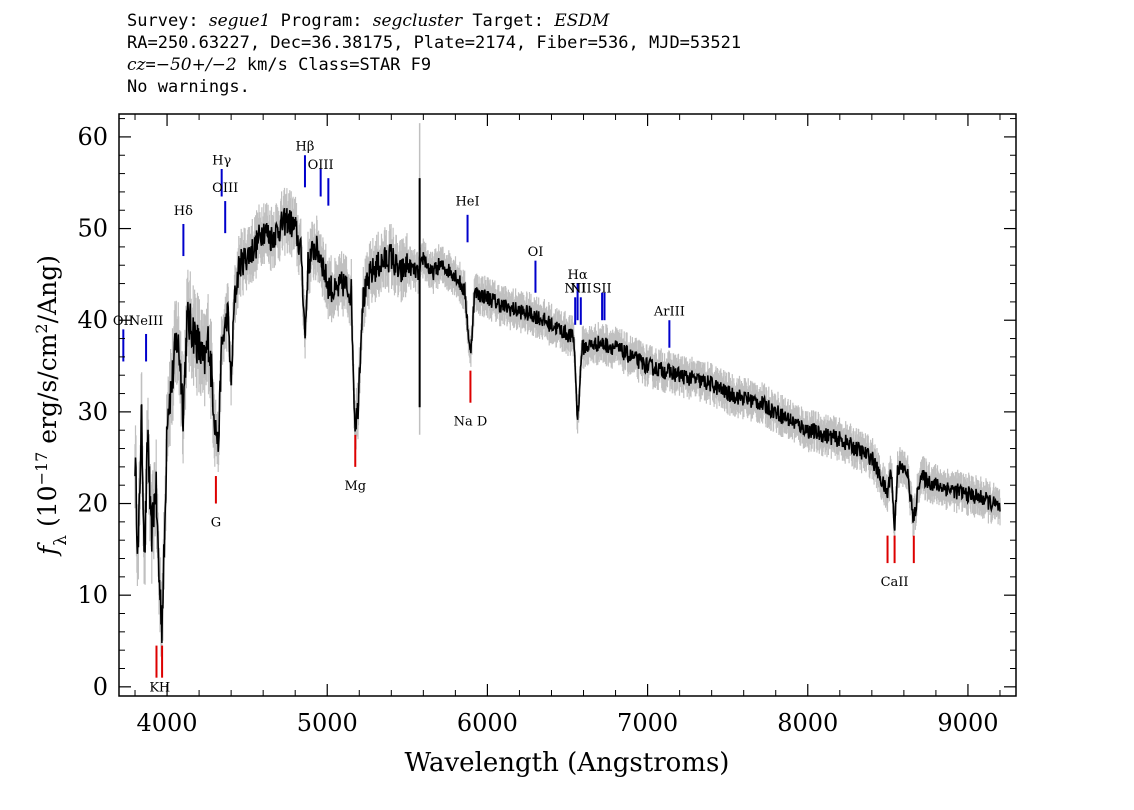  What do you see at coordinates (136, 65) in the screenshot?
I see `cz-label: cz` at bounding box center [136, 65].